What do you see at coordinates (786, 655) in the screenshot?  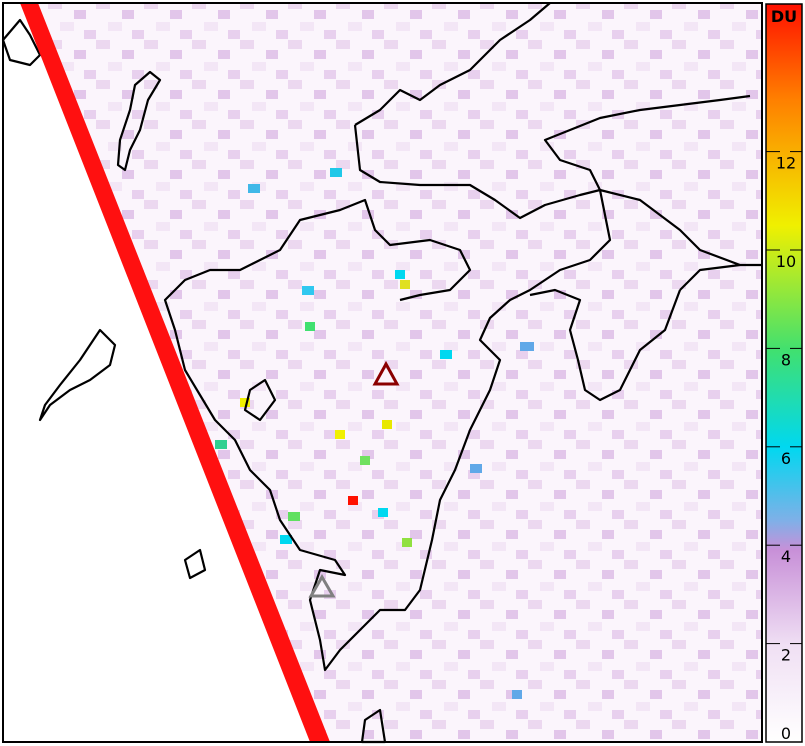 I see `colorbar-tick-label: 2` at bounding box center [786, 655].